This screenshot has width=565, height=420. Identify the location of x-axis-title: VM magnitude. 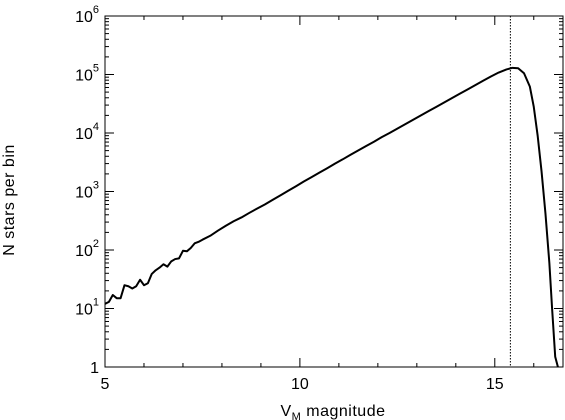
(332, 411).